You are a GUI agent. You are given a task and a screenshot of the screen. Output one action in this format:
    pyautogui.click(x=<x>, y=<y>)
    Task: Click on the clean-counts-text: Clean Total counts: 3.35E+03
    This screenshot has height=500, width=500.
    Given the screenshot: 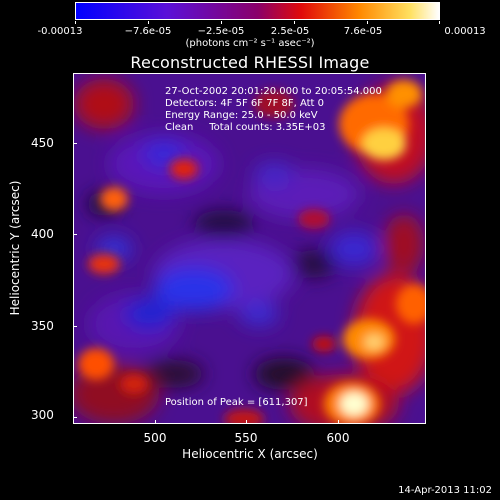 What is the action you would take?
    pyautogui.click(x=245, y=127)
    